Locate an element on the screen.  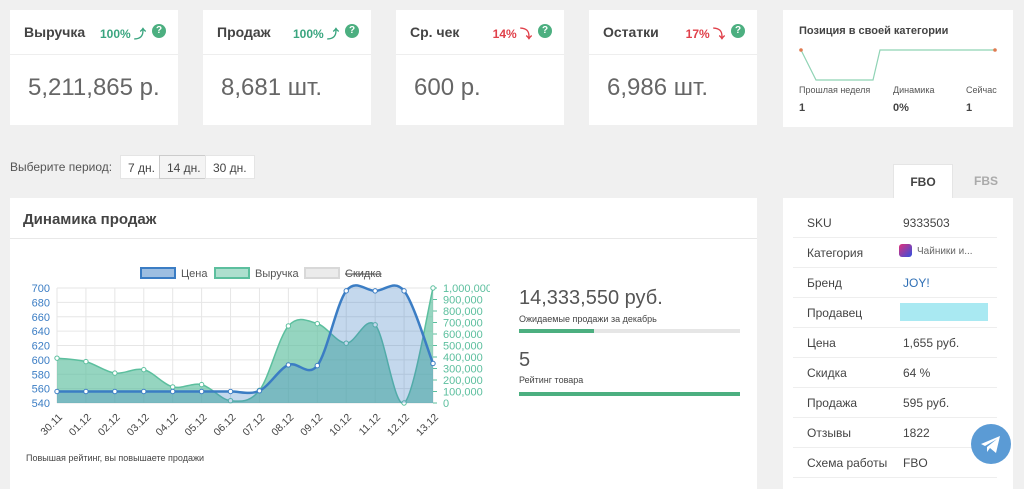
position-label: Динамика is located at coordinates (914, 90).